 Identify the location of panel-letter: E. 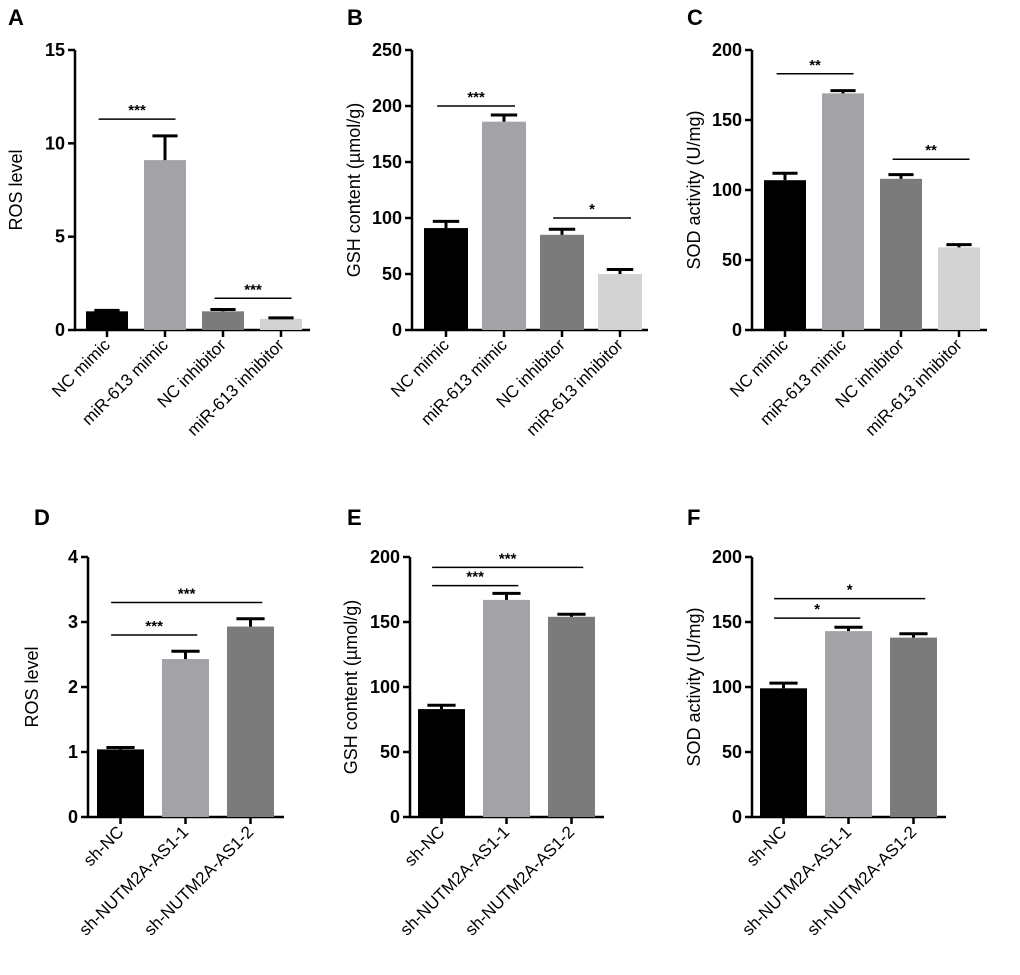
(354, 517).